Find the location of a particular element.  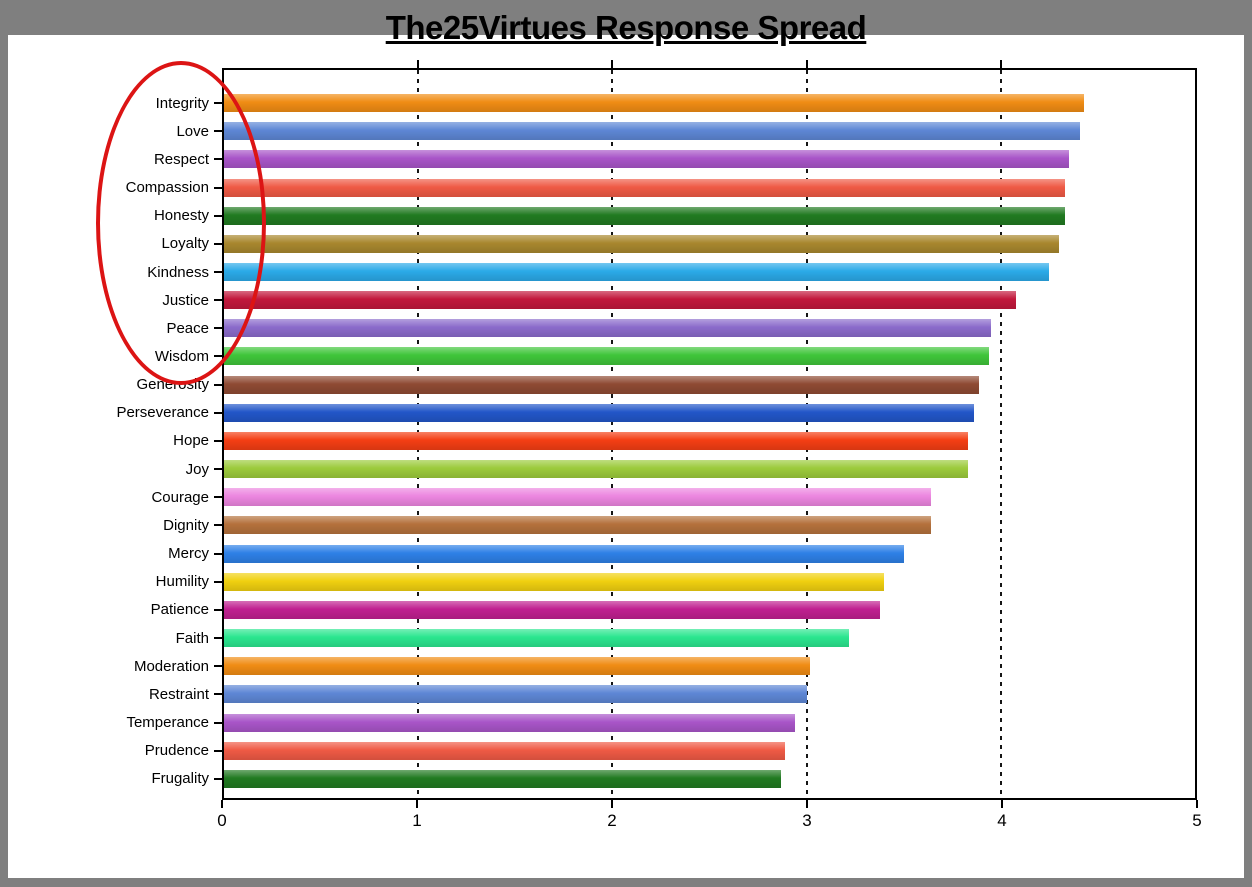

window-titlebar is located at coordinates (626, 17).